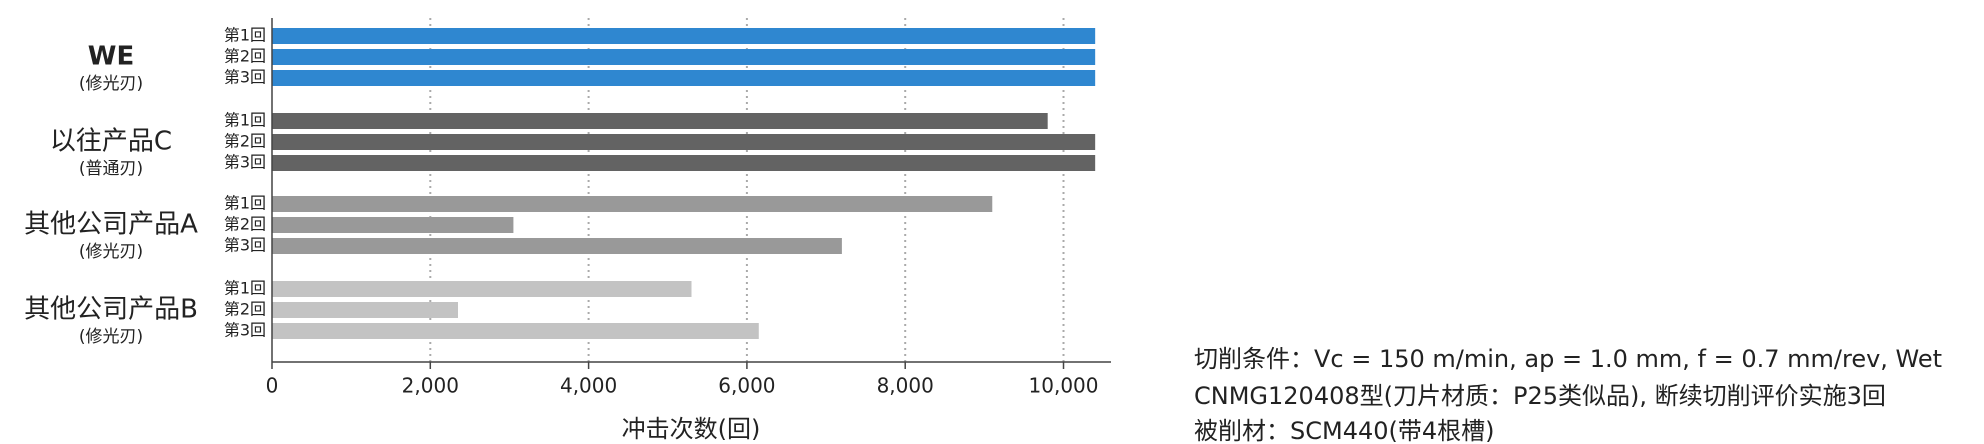 The image size is (1984, 444). What do you see at coordinates (430, 386) in the screenshot?
I see `x-tick-label: 2,000` at bounding box center [430, 386].